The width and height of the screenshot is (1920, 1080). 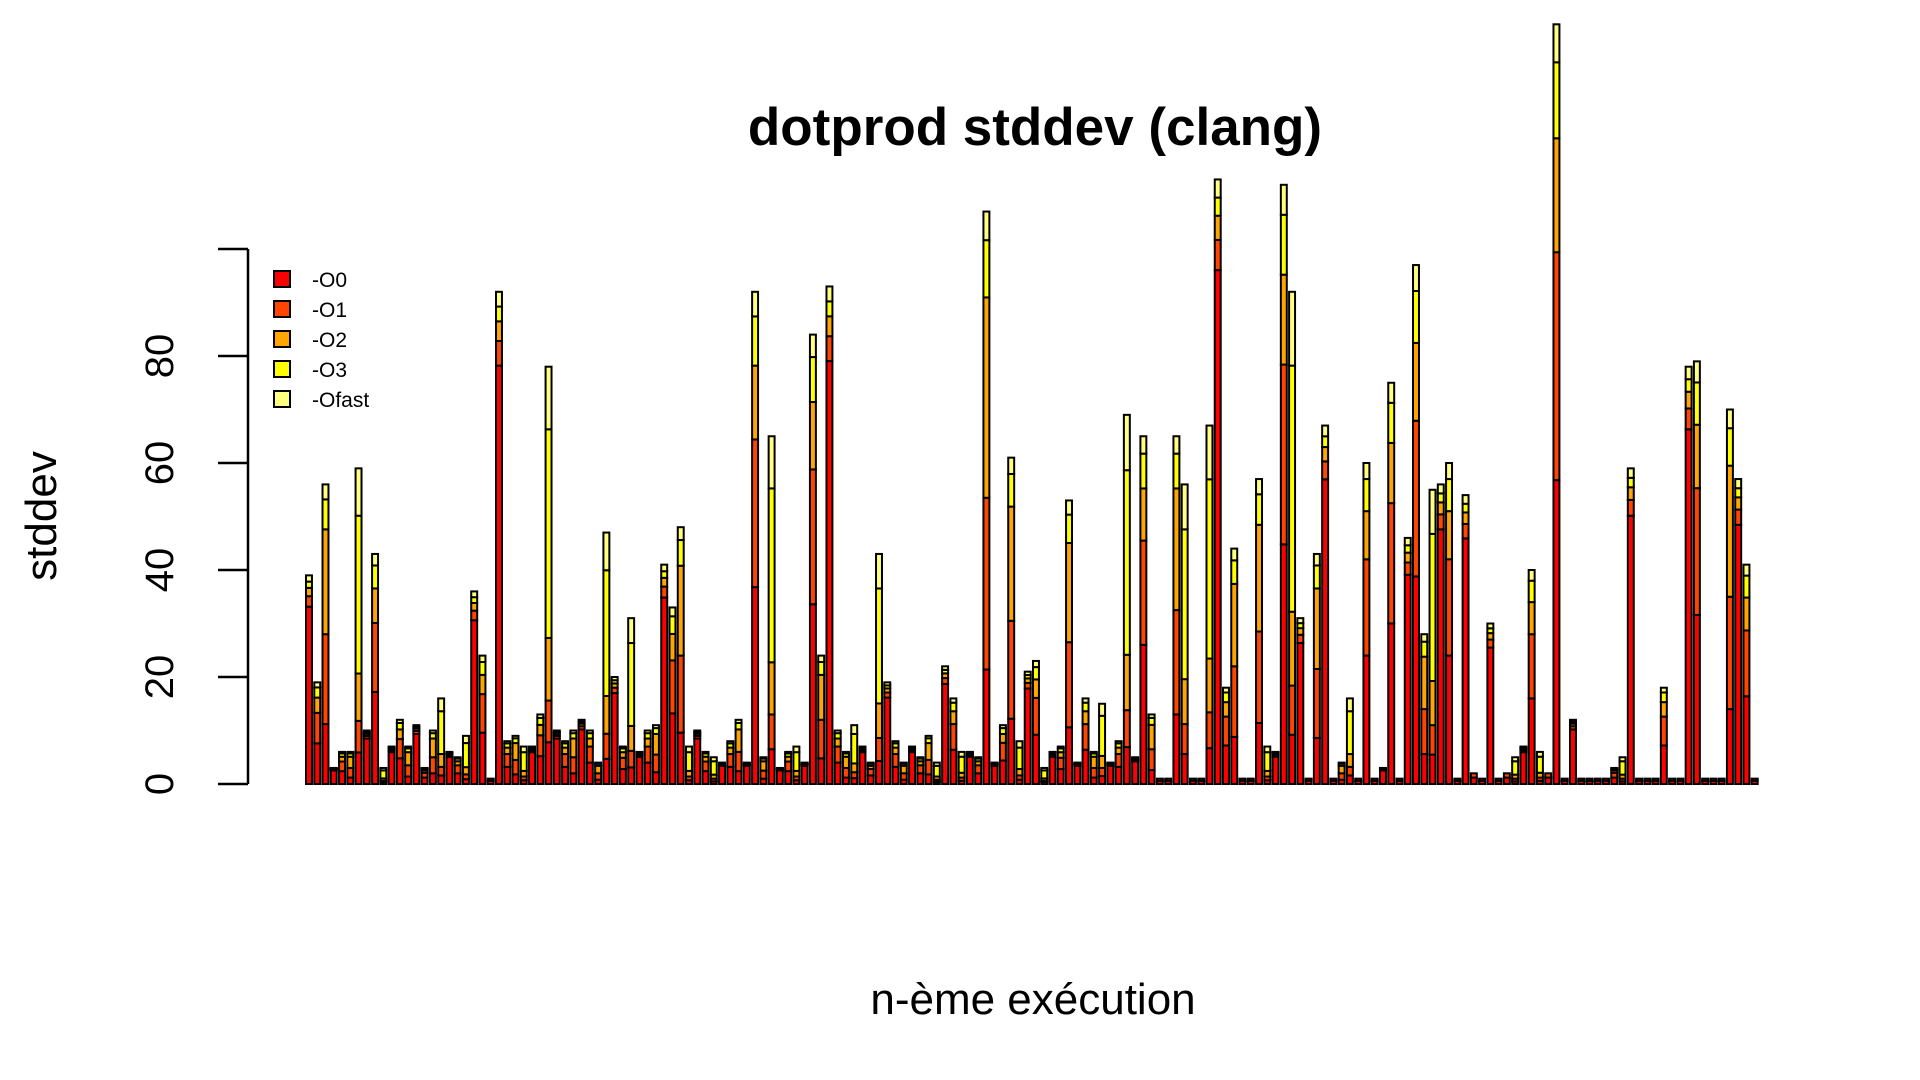 What do you see at coordinates (1035, 127) in the screenshot?
I see `chart-title: dotprod stddev (clang)` at bounding box center [1035, 127].